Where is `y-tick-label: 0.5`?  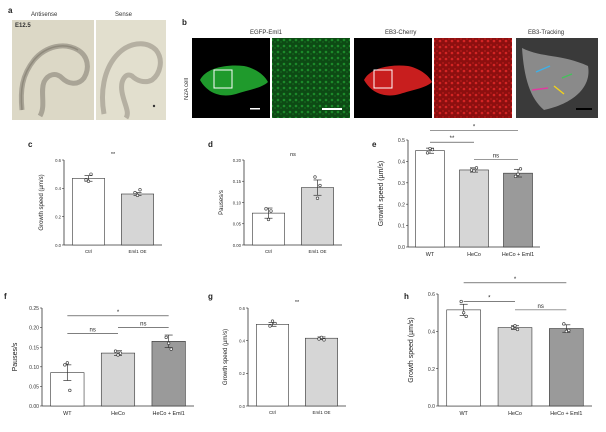
y-tick-label: 0.5 is located at coordinates (401, 141).